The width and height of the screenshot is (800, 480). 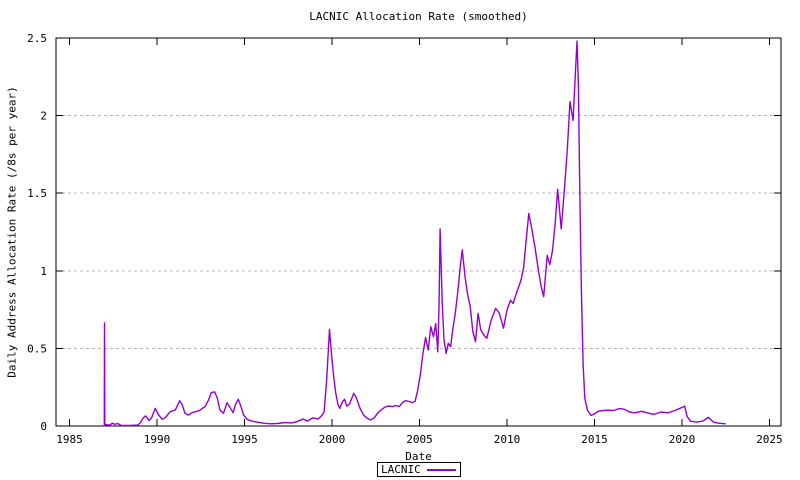 I want to click on legend: LACNIC, so click(x=419, y=469).